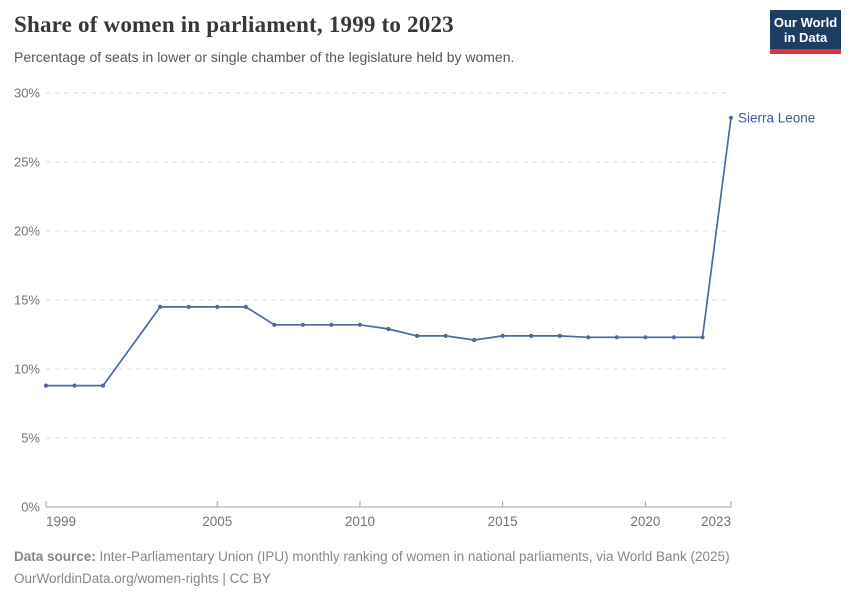 This screenshot has width=850, height=600. Describe the element at coordinates (245, 306) in the screenshot. I see `data-point-sierra-leone-2006` at that location.